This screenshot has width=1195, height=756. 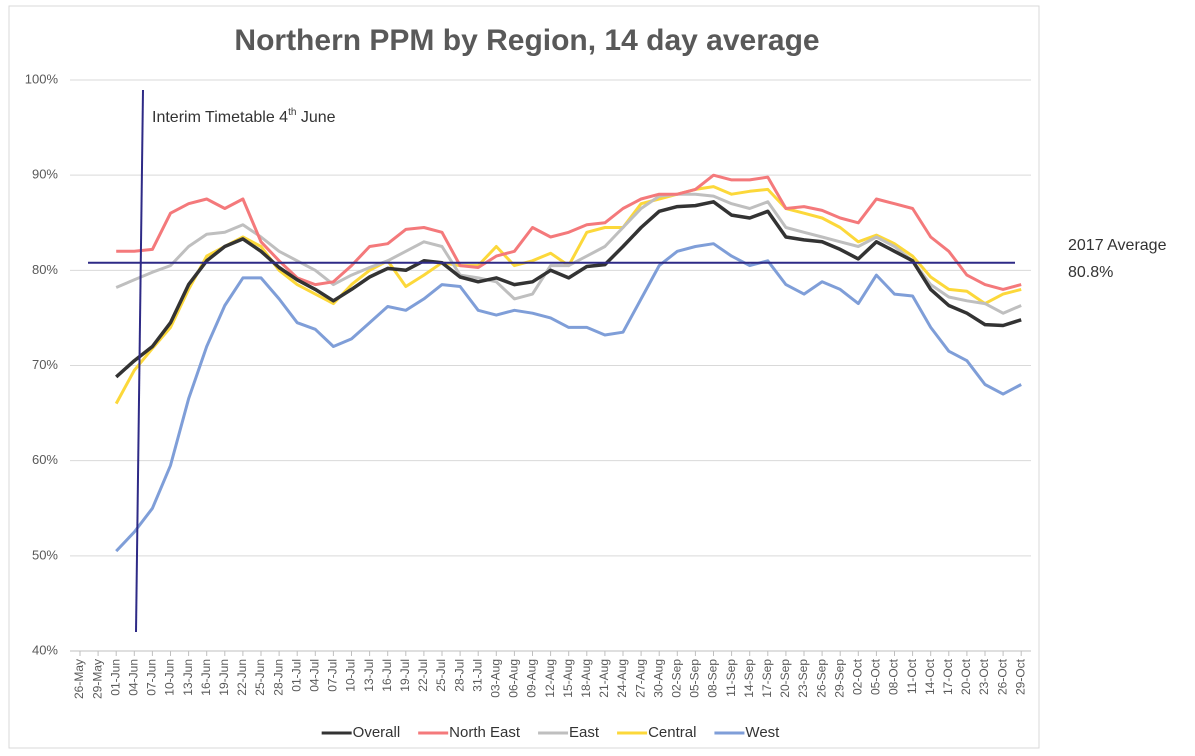 What do you see at coordinates (477, 675) in the screenshot?
I see `x-tick-label: 31-Jul` at bounding box center [477, 675].